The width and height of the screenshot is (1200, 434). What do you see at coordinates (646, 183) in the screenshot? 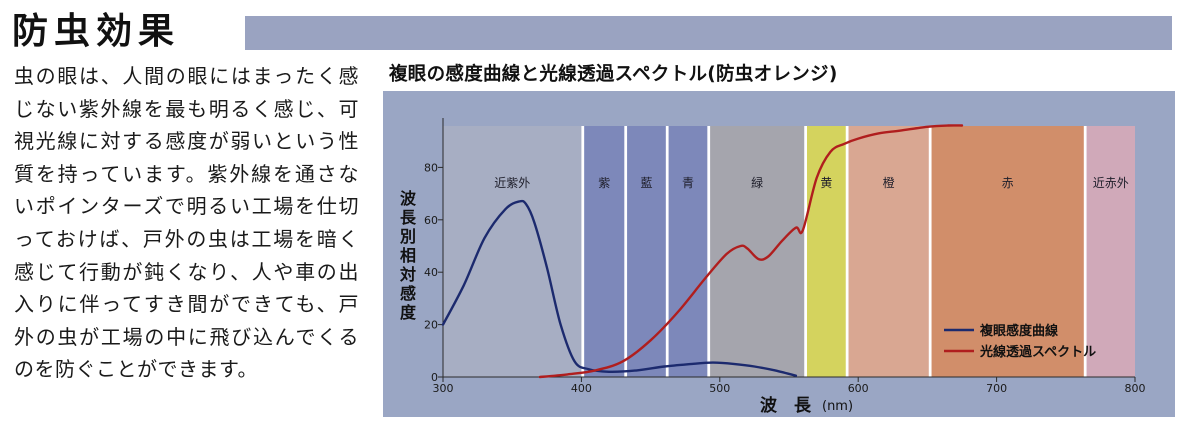
I see `band-label: 藍` at bounding box center [646, 183].